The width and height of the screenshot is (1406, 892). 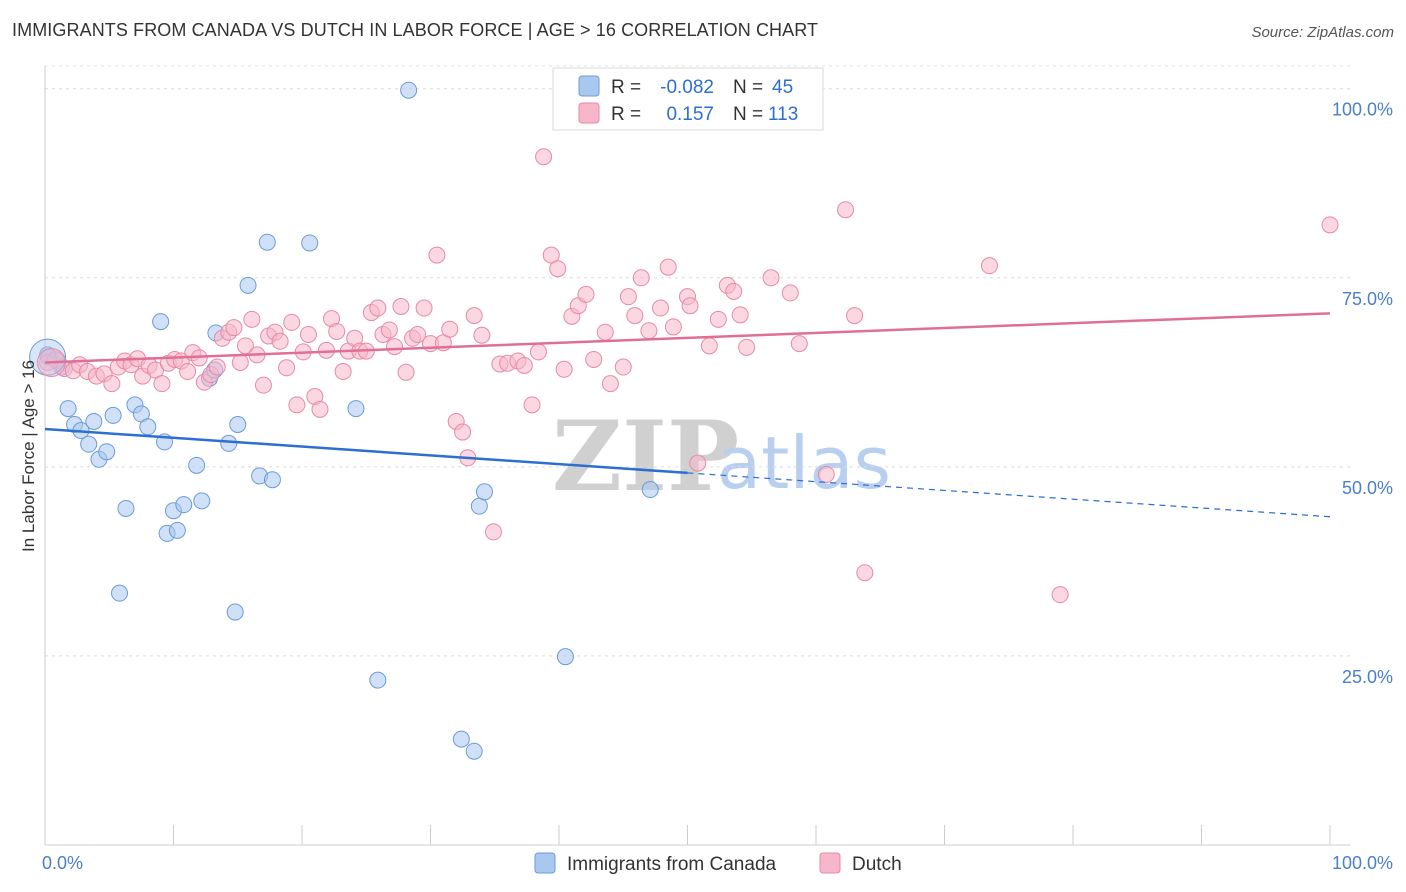 What do you see at coordinates (782, 87) in the screenshot?
I see `legend-n-value-canada: 45` at bounding box center [782, 87].